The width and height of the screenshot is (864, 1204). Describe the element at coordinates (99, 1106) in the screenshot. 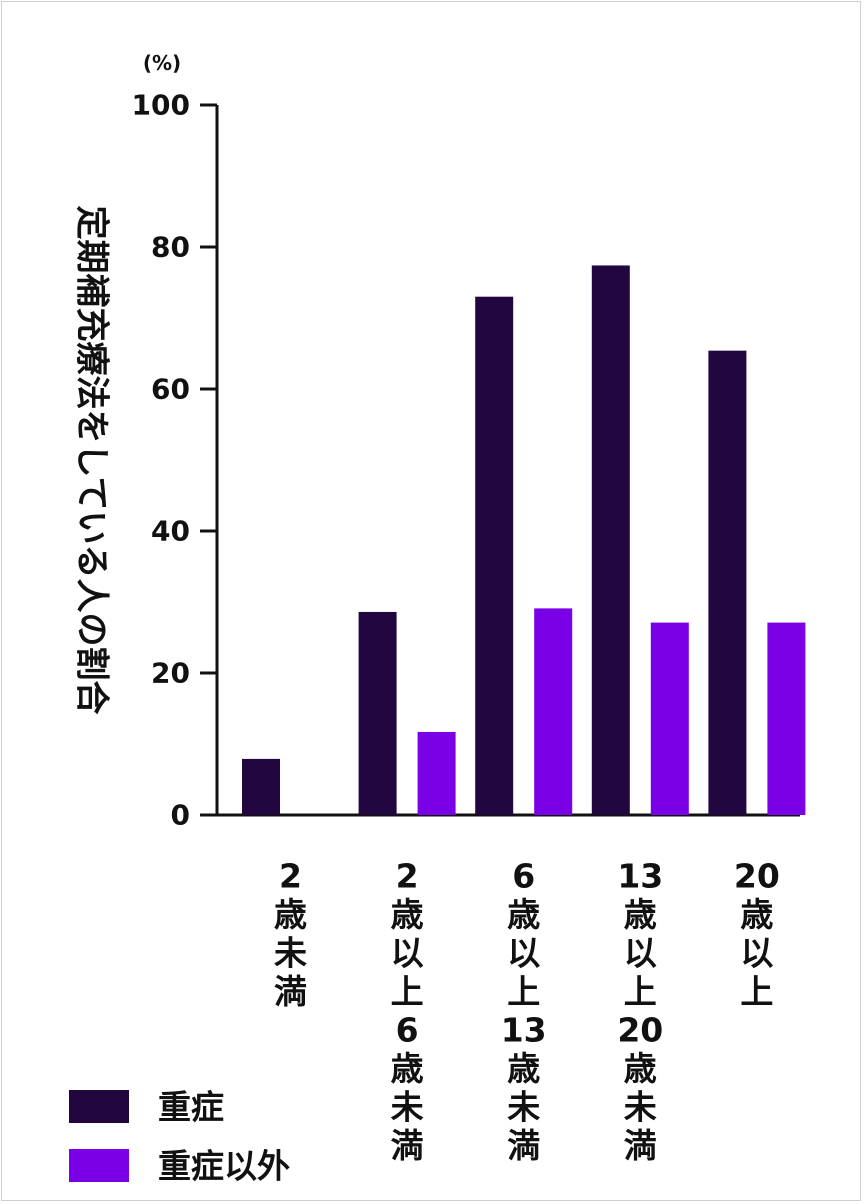

I see `legend-swatch-severe` at that location.